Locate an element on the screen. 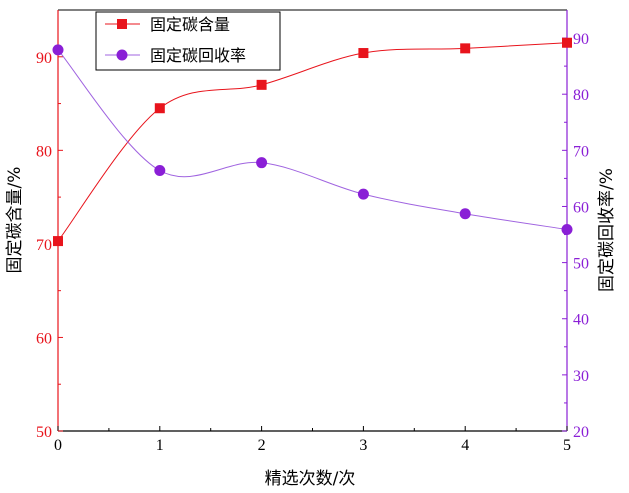  y-left-tick-label: 60 is located at coordinates (44, 338).